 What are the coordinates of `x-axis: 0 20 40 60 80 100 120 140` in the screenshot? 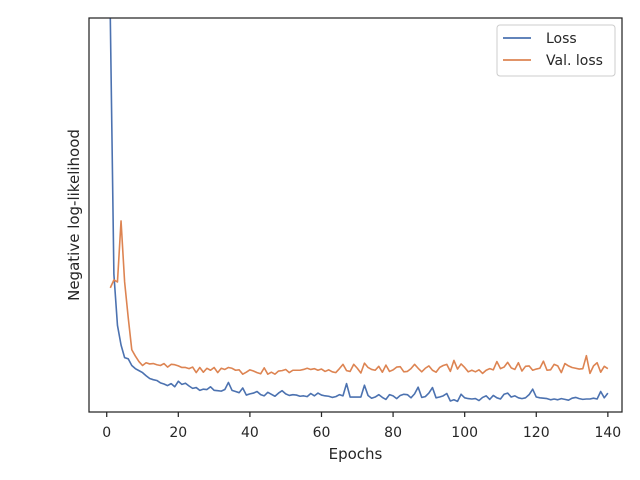 It's located at (361, 426).